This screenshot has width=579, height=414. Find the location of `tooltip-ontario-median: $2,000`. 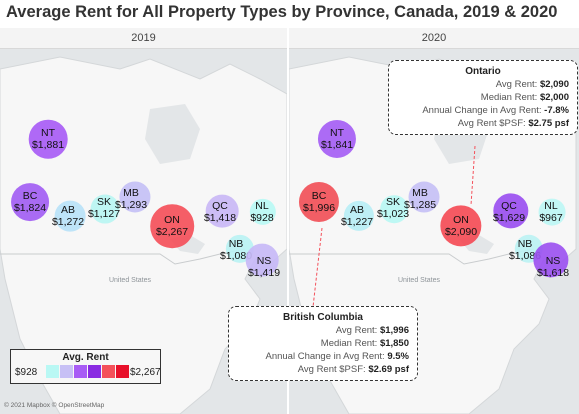

tooltip-ontario-median: $2,000 is located at coordinates (554, 97).